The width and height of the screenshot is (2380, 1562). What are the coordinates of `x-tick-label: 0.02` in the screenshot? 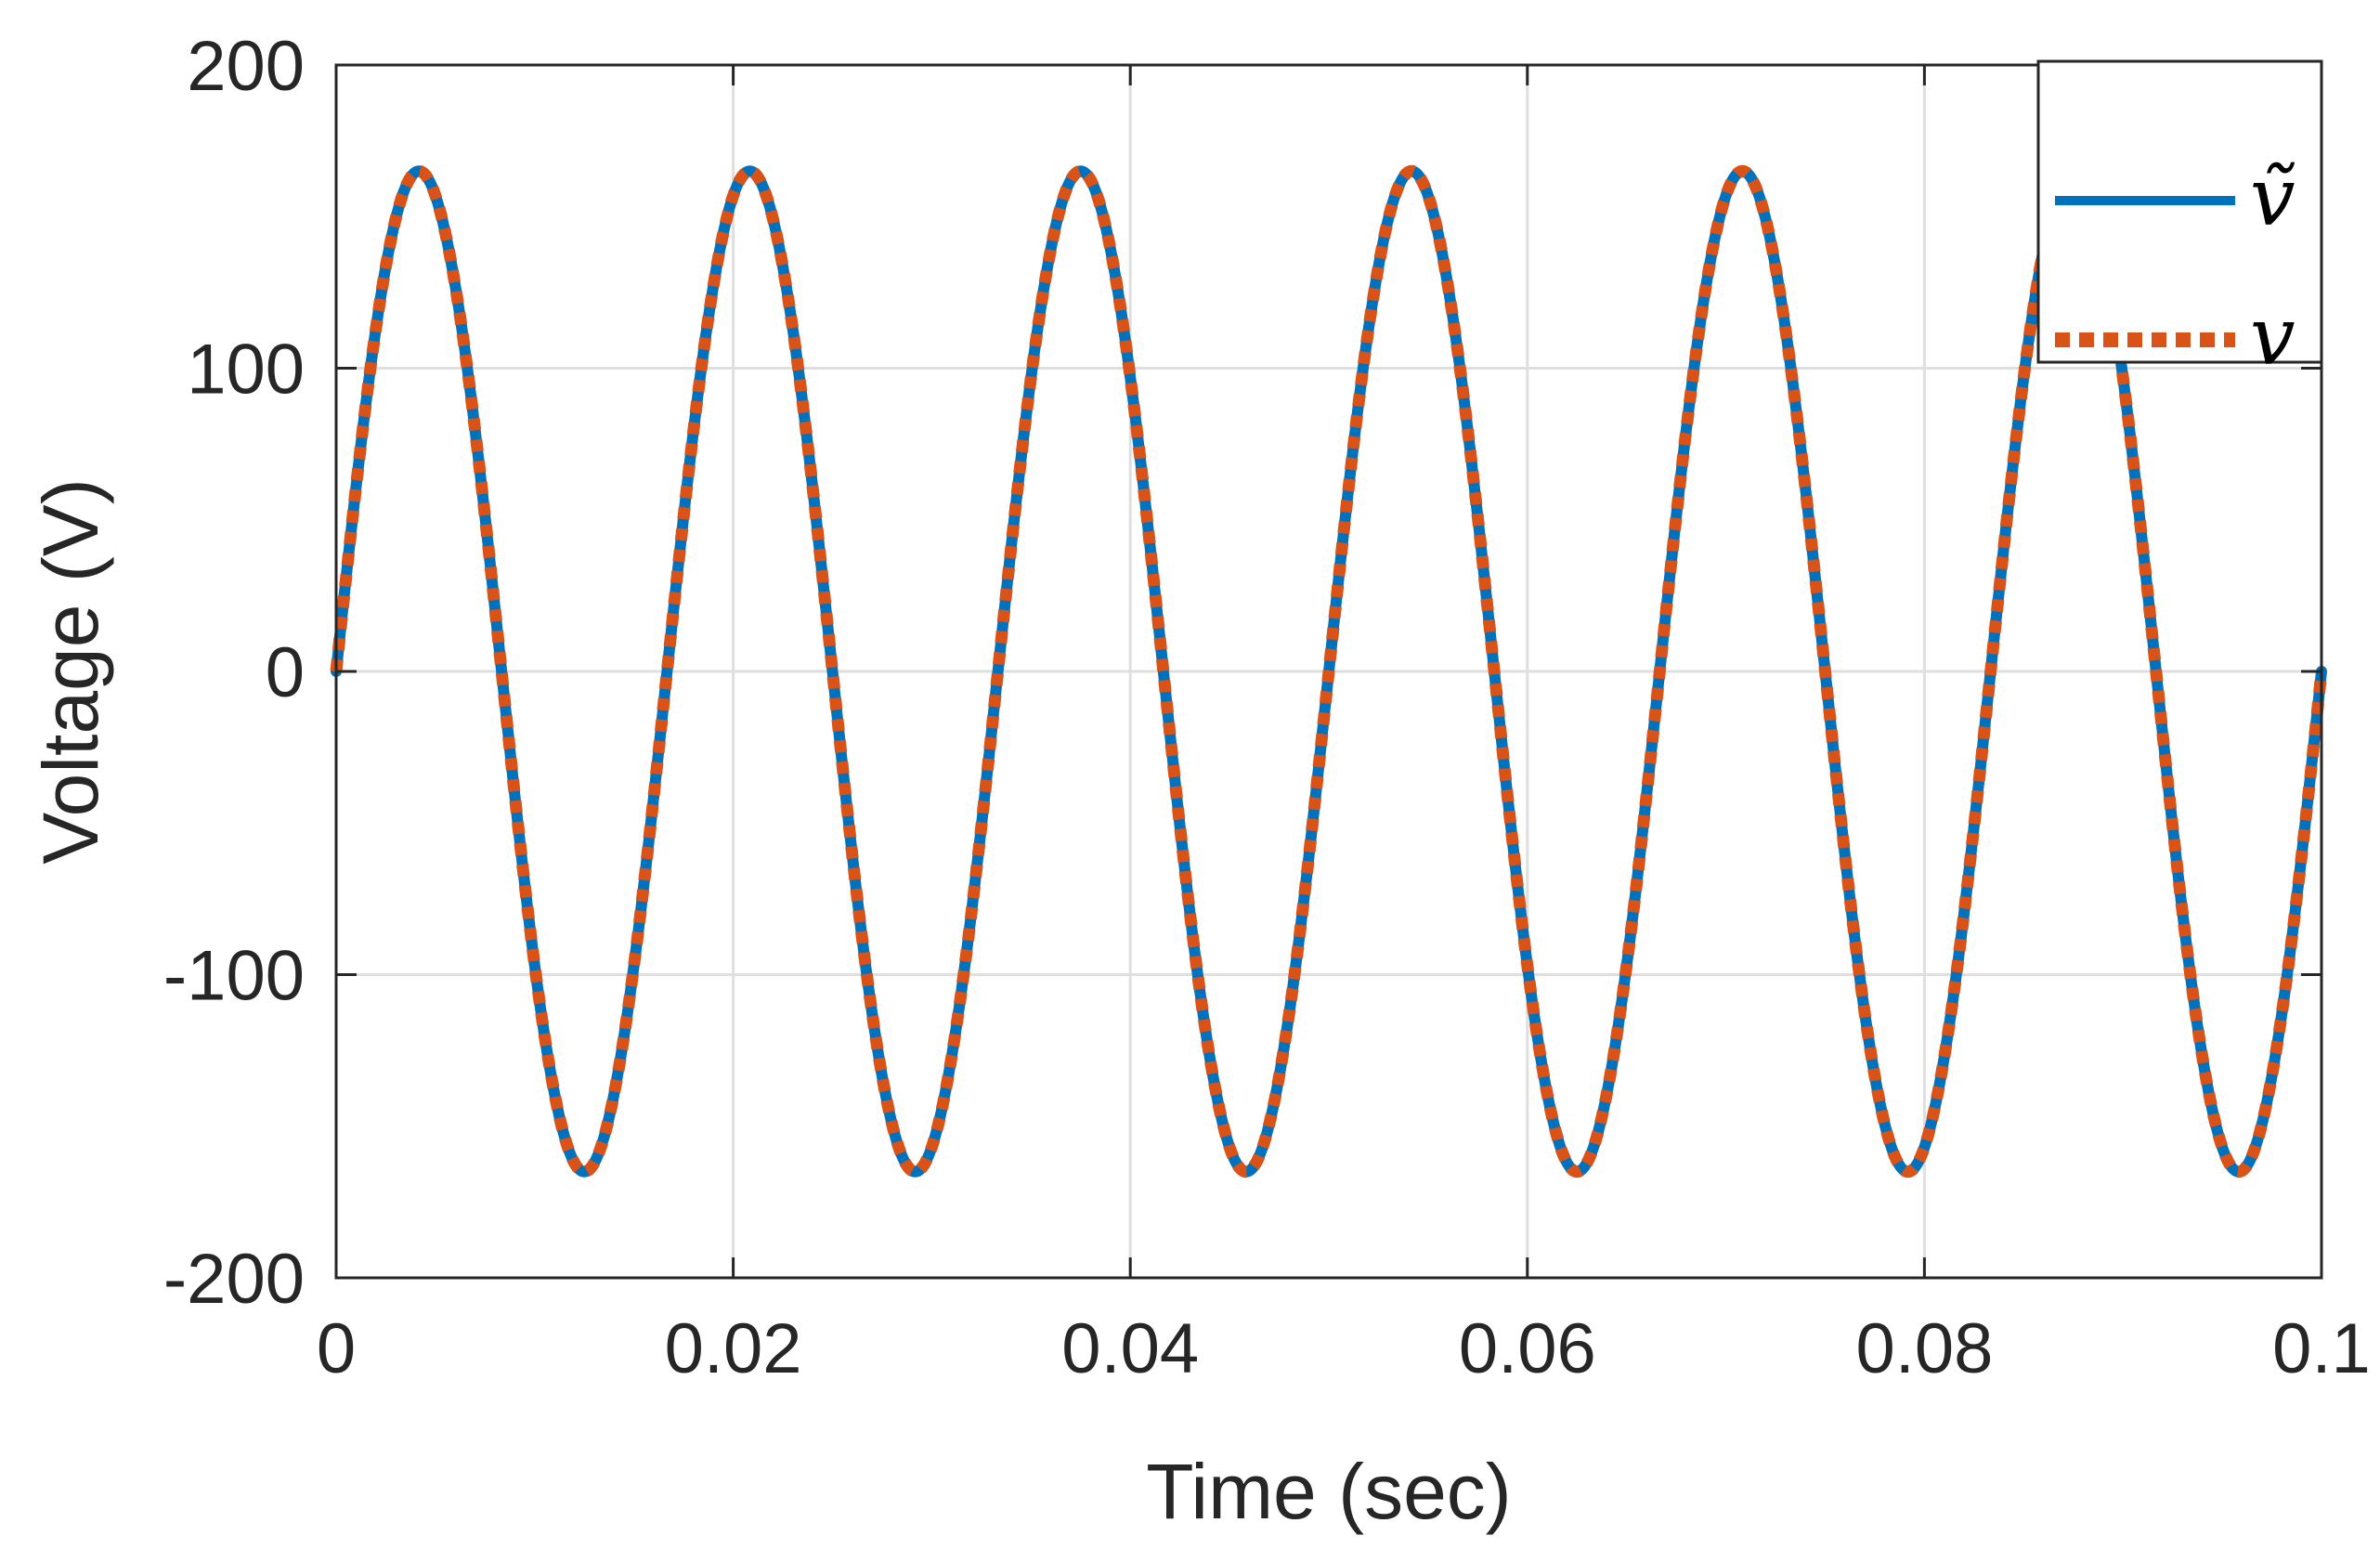 It's located at (733, 1348).